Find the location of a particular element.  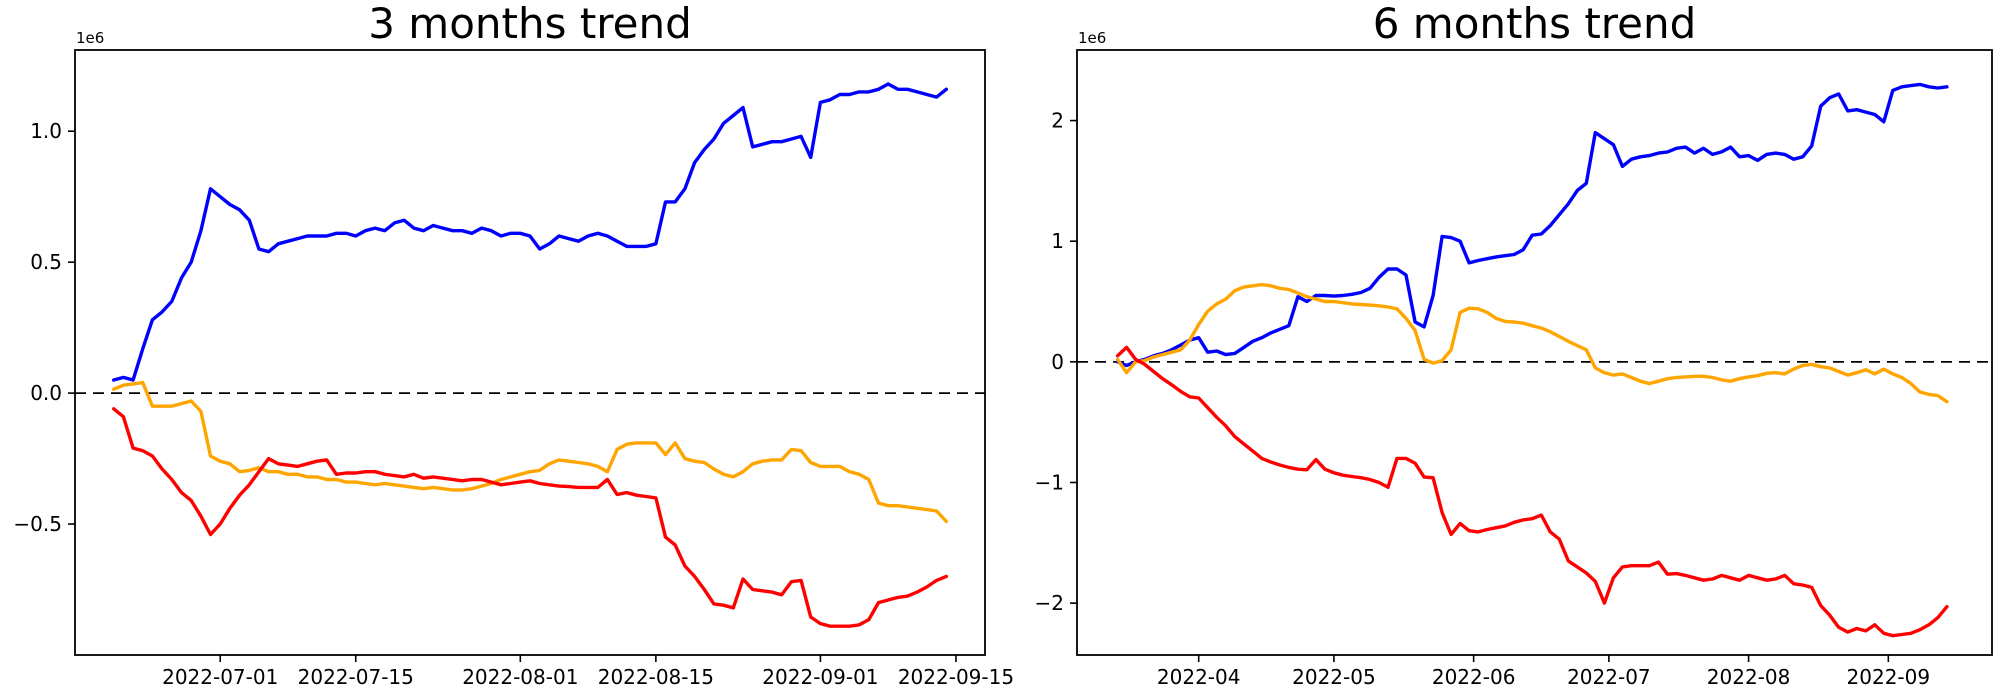

x-tick-label: 2022-06 is located at coordinates (1474, 677).